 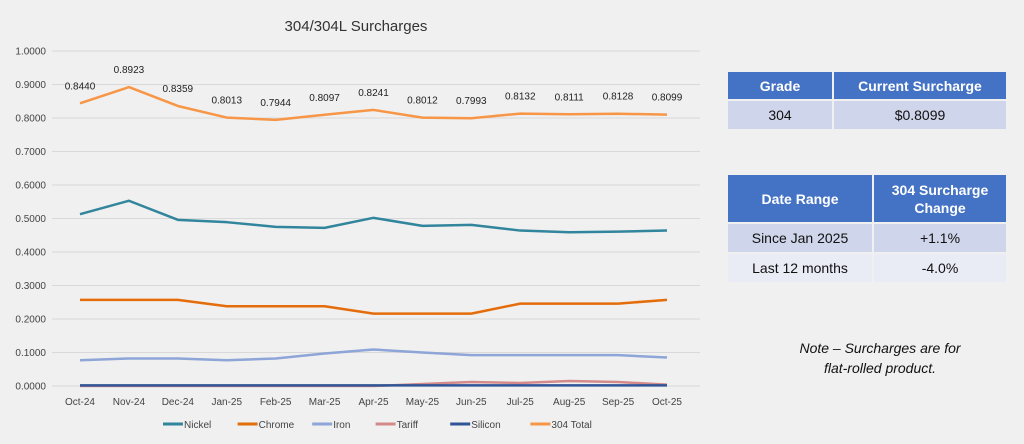 I want to click on data-label: 0.8012, so click(x=422, y=101).